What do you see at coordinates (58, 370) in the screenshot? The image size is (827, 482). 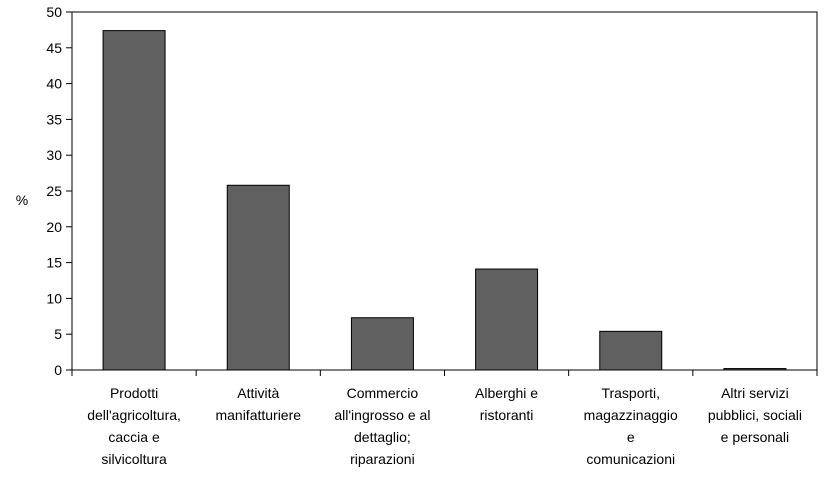 I see `y-tick-label: 0` at bounding box center [58, 370].